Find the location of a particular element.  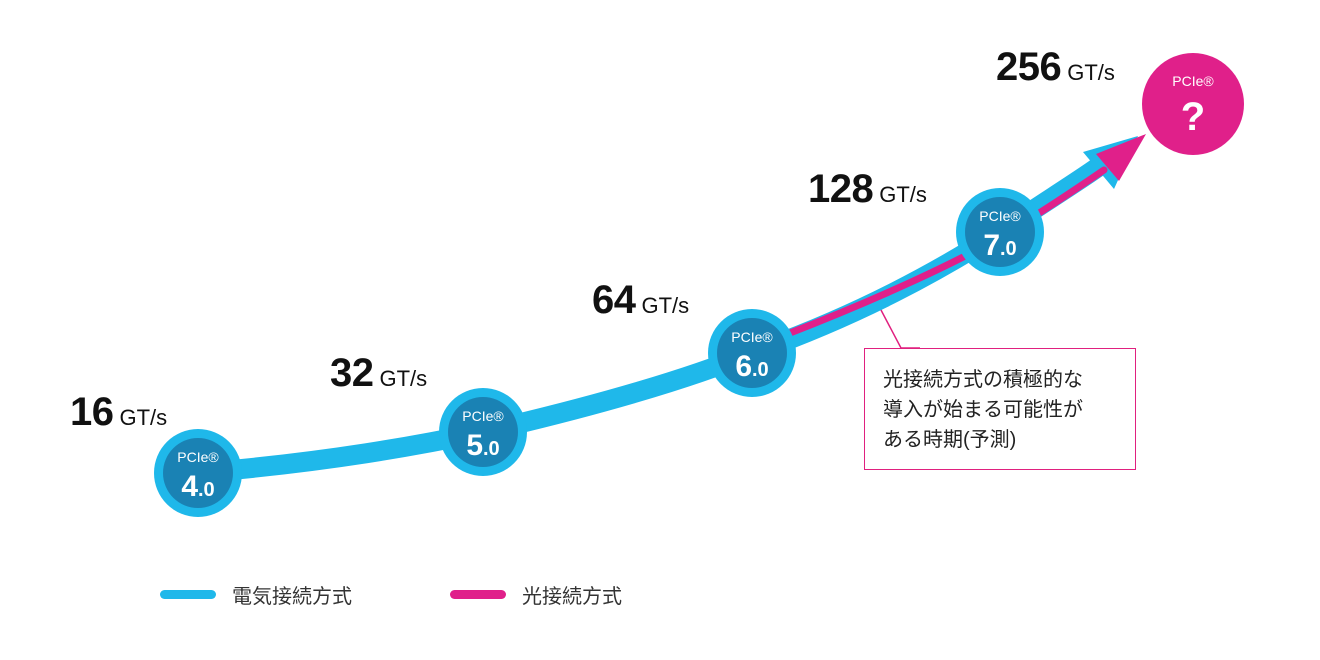

pcie-7-version-major: 7 is located at coordinates (991, 245).